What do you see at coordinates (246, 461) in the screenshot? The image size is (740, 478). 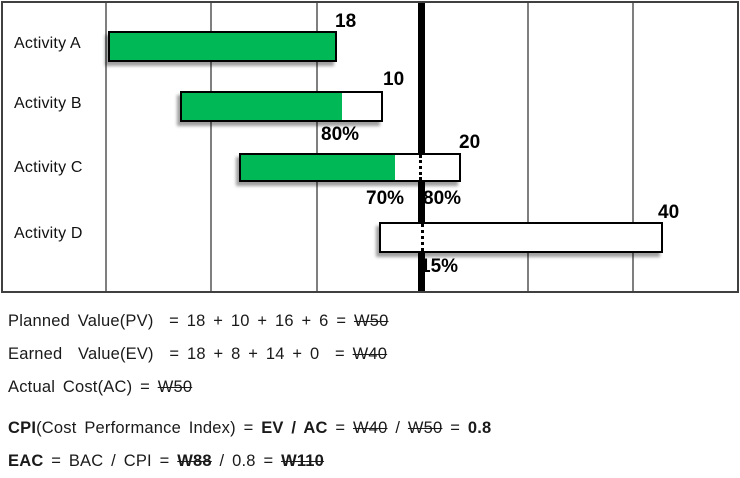 I see `note-segment: / 0.8 =` at bounding box center [246, 461].